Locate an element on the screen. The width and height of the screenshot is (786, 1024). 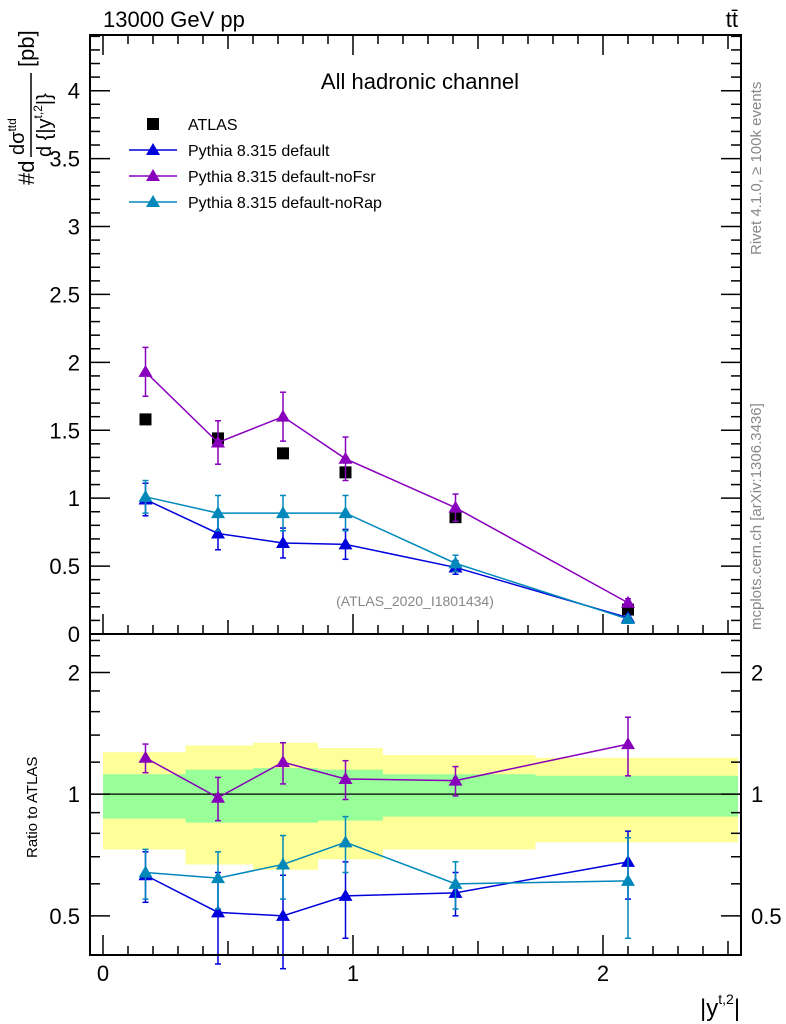
svg-text: [pb] is located at coordinates (26, 48).